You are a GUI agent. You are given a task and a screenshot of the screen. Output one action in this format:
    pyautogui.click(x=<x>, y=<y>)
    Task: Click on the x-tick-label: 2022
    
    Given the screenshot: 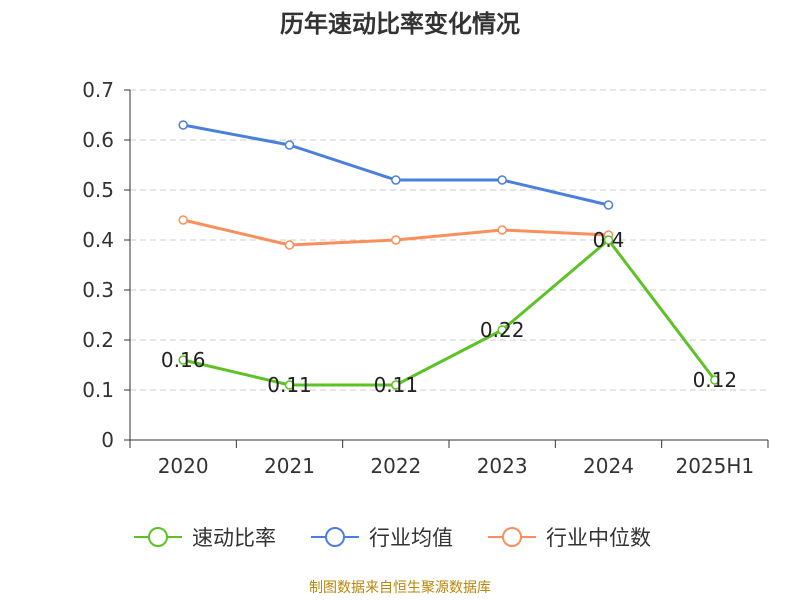 What is the action you would take?
    pyautogui.click(x=395, y=466)
    